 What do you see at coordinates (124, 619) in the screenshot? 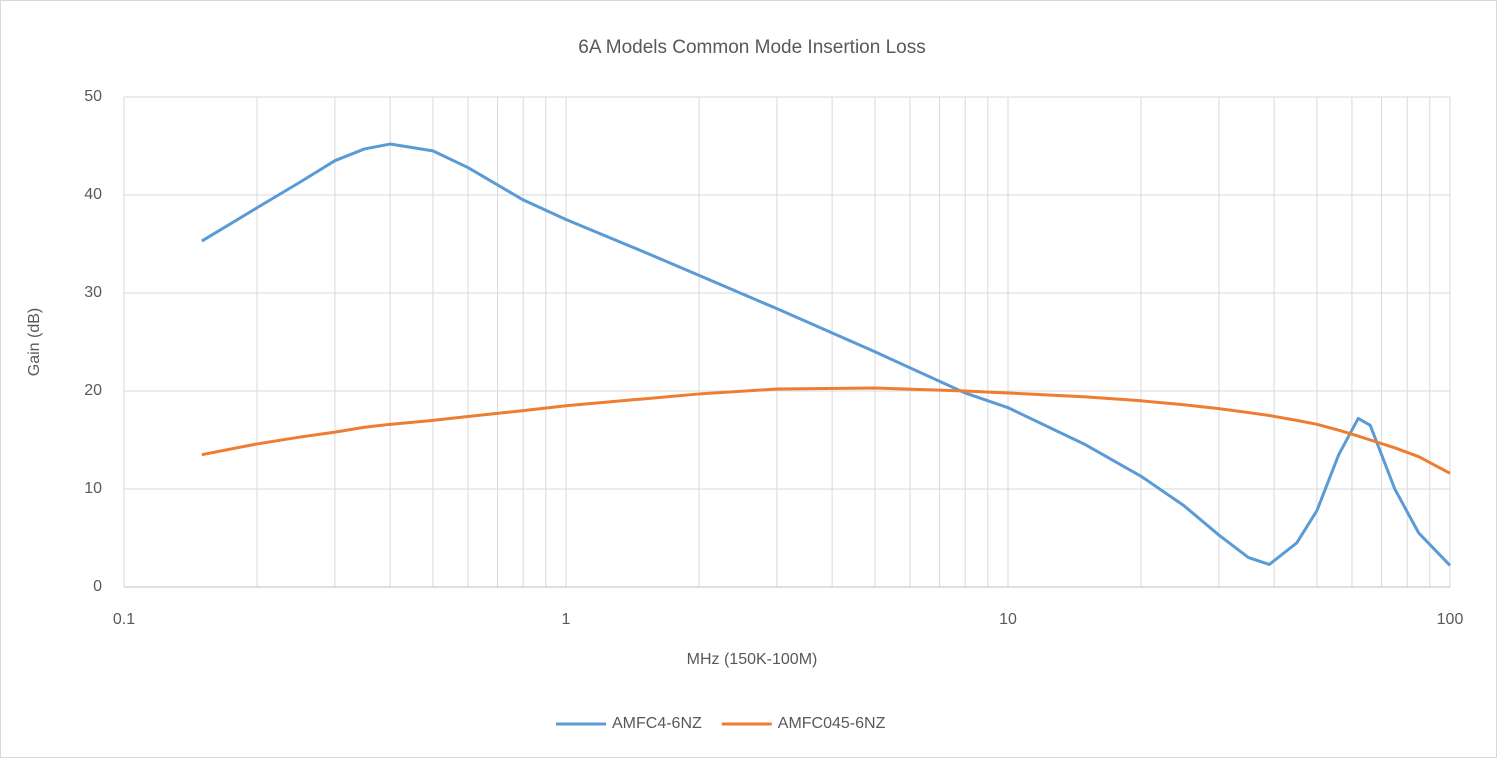
I see `x-tick-label: 0.1` at bounding box center [124, 619].